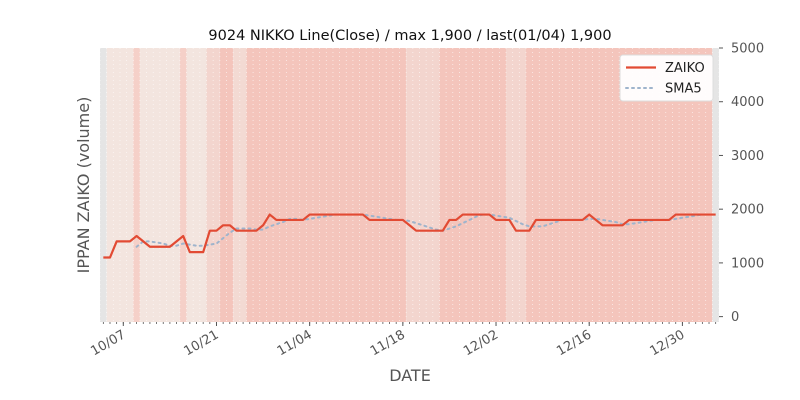  I want to click on legend: ZAIKO SMA5, so click(666, 78).